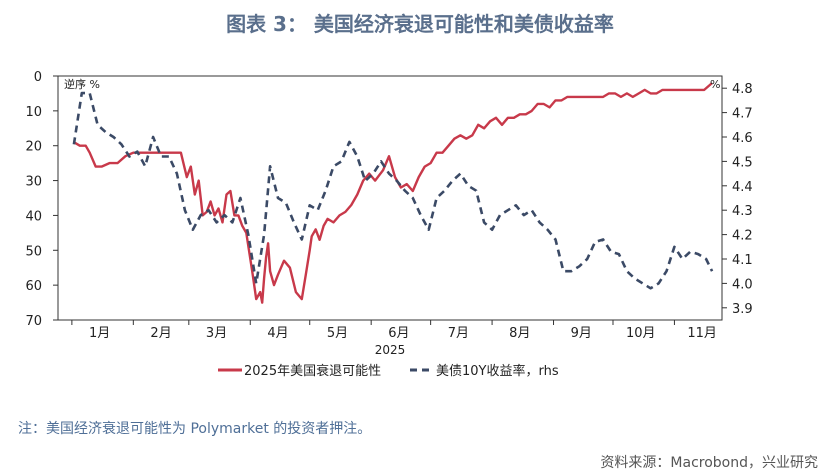 The width and height of the screenshot is (840, 473). What do you see at coordinates (33, 182) in the screenshot?
I see `left-tick-label: 30` at bounding box center [33, 182].